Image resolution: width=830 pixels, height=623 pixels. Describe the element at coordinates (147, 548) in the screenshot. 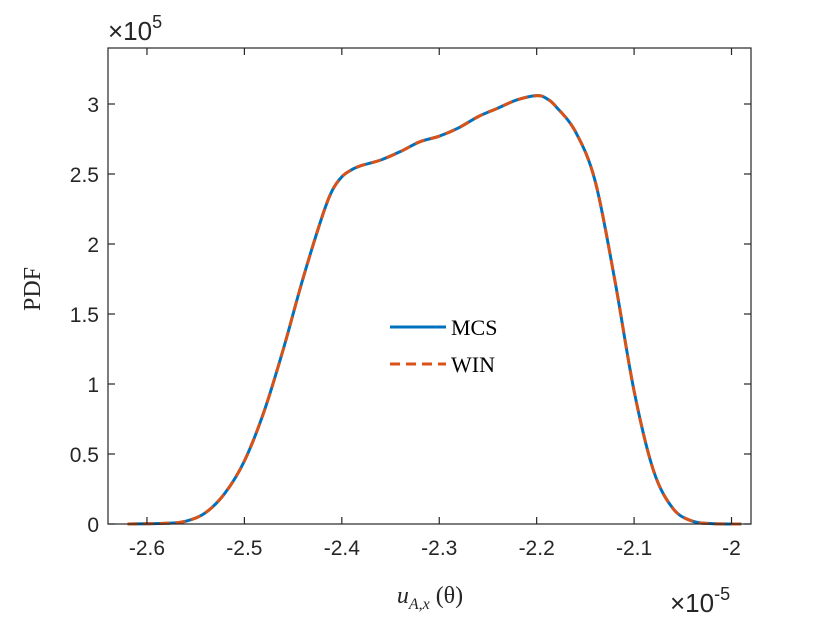

I see `x-tick-label: -2.6` at that location.